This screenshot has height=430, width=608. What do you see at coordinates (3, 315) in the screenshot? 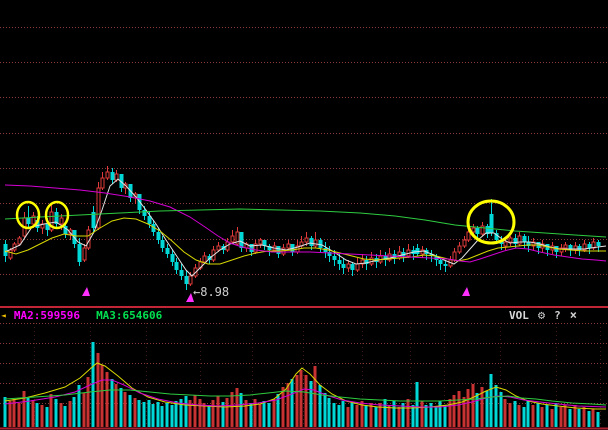
I see `scroll-left-icon: ◄` at bounding box center [3, 315].